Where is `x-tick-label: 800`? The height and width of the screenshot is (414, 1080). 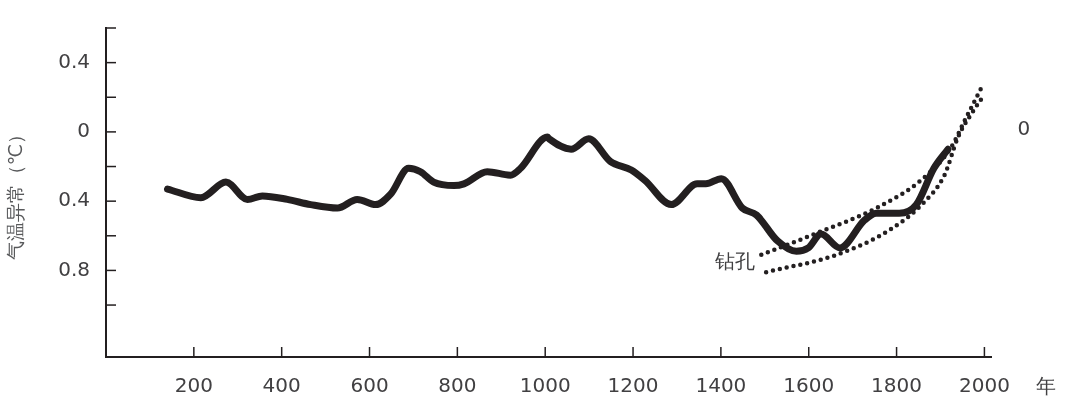
x-tick-label: 800 is located at coordinates (457, 385).